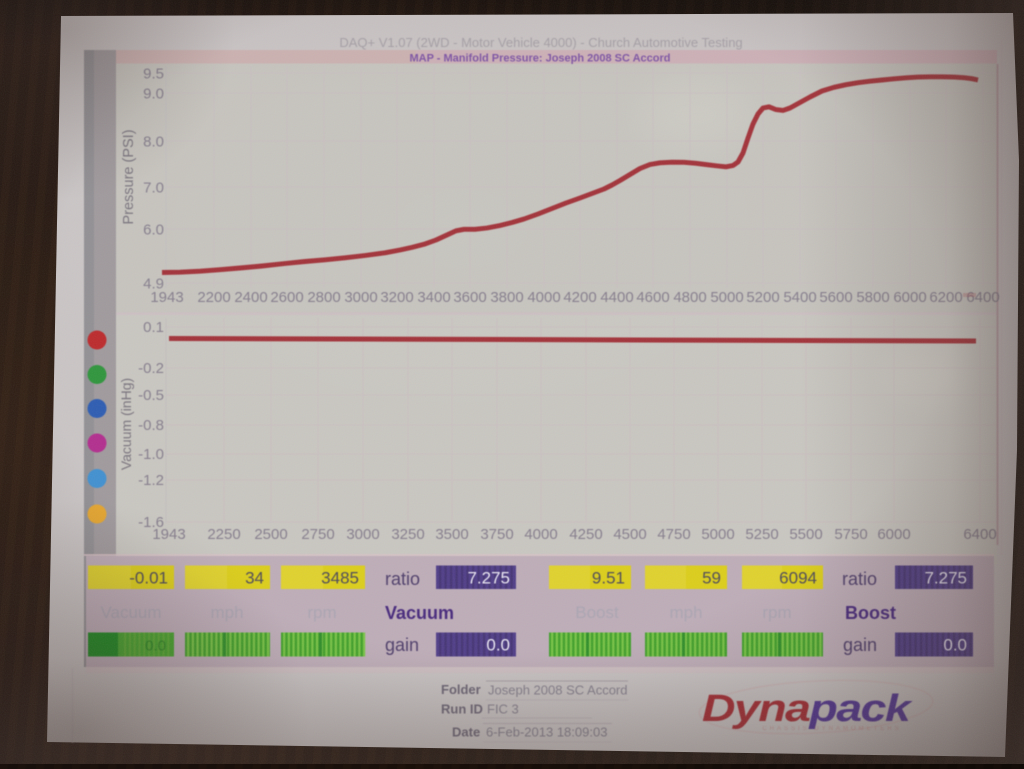 The width and height of the screenshot is (1024, 769). Describe the element at coordinates (250, 297) in the screenshot. I see `svg-text: 2400` at that location.